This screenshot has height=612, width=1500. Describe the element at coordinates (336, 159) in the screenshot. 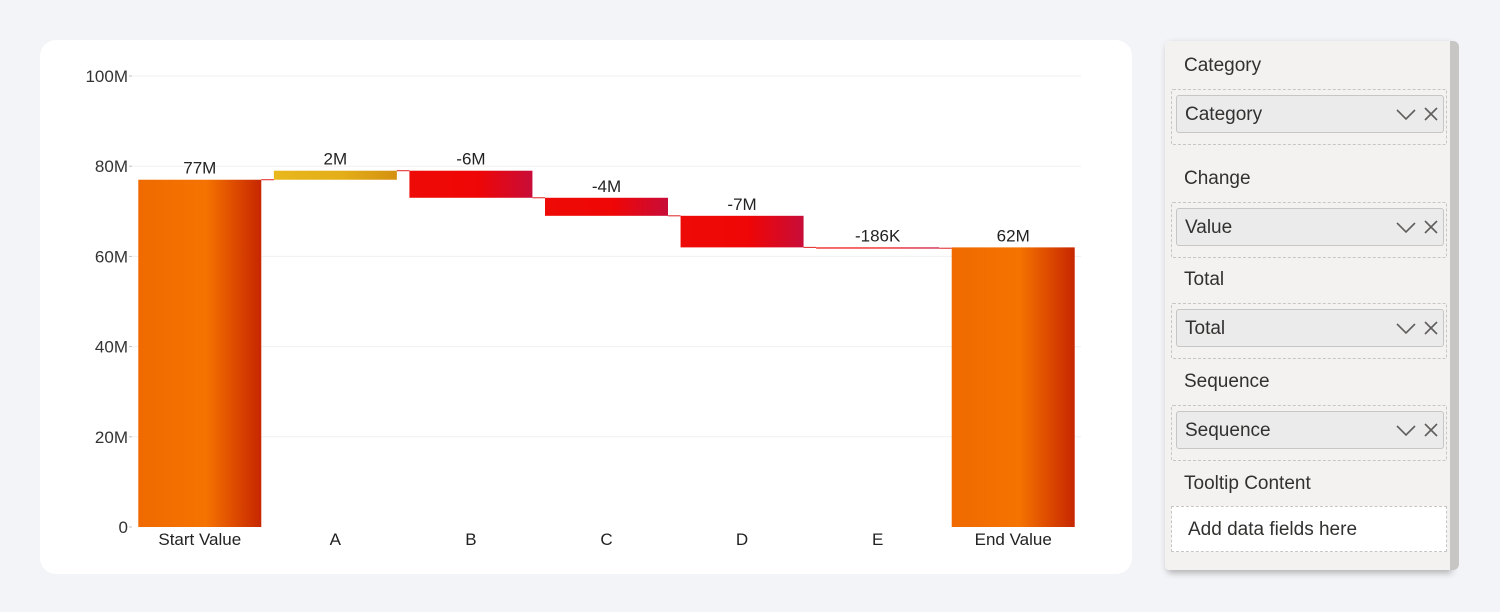

I see `data-label: 2M` at that location.